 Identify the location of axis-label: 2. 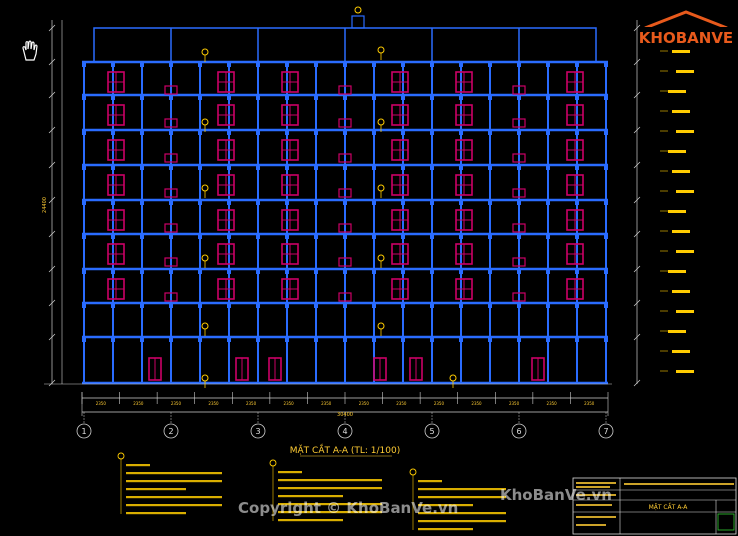
(170, 431).